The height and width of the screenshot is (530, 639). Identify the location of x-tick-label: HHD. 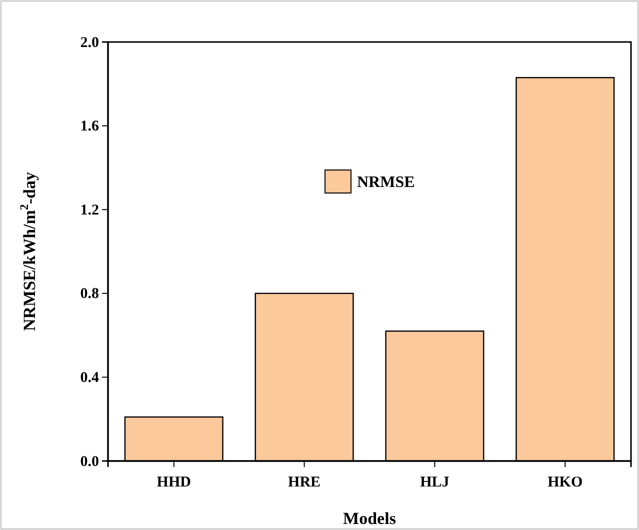
(174, 482).